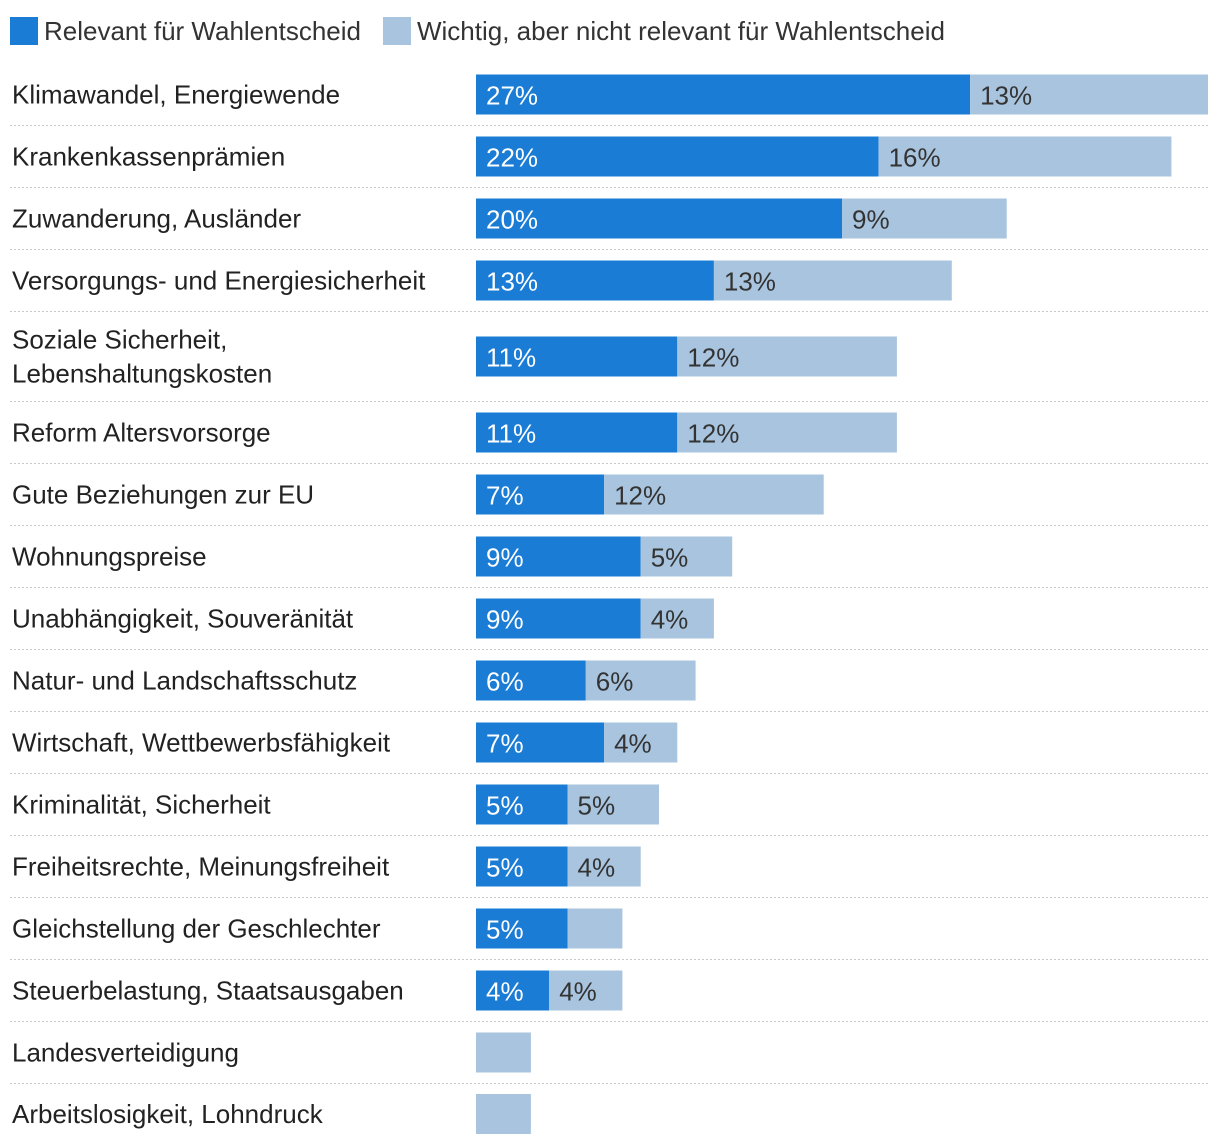 The image size is (1220, 1144). What do you see at coordinates (156, 219) in the screenshot?
I see `category-label: Zuwanderung, Ausländer` at bounding box center [156, 219].